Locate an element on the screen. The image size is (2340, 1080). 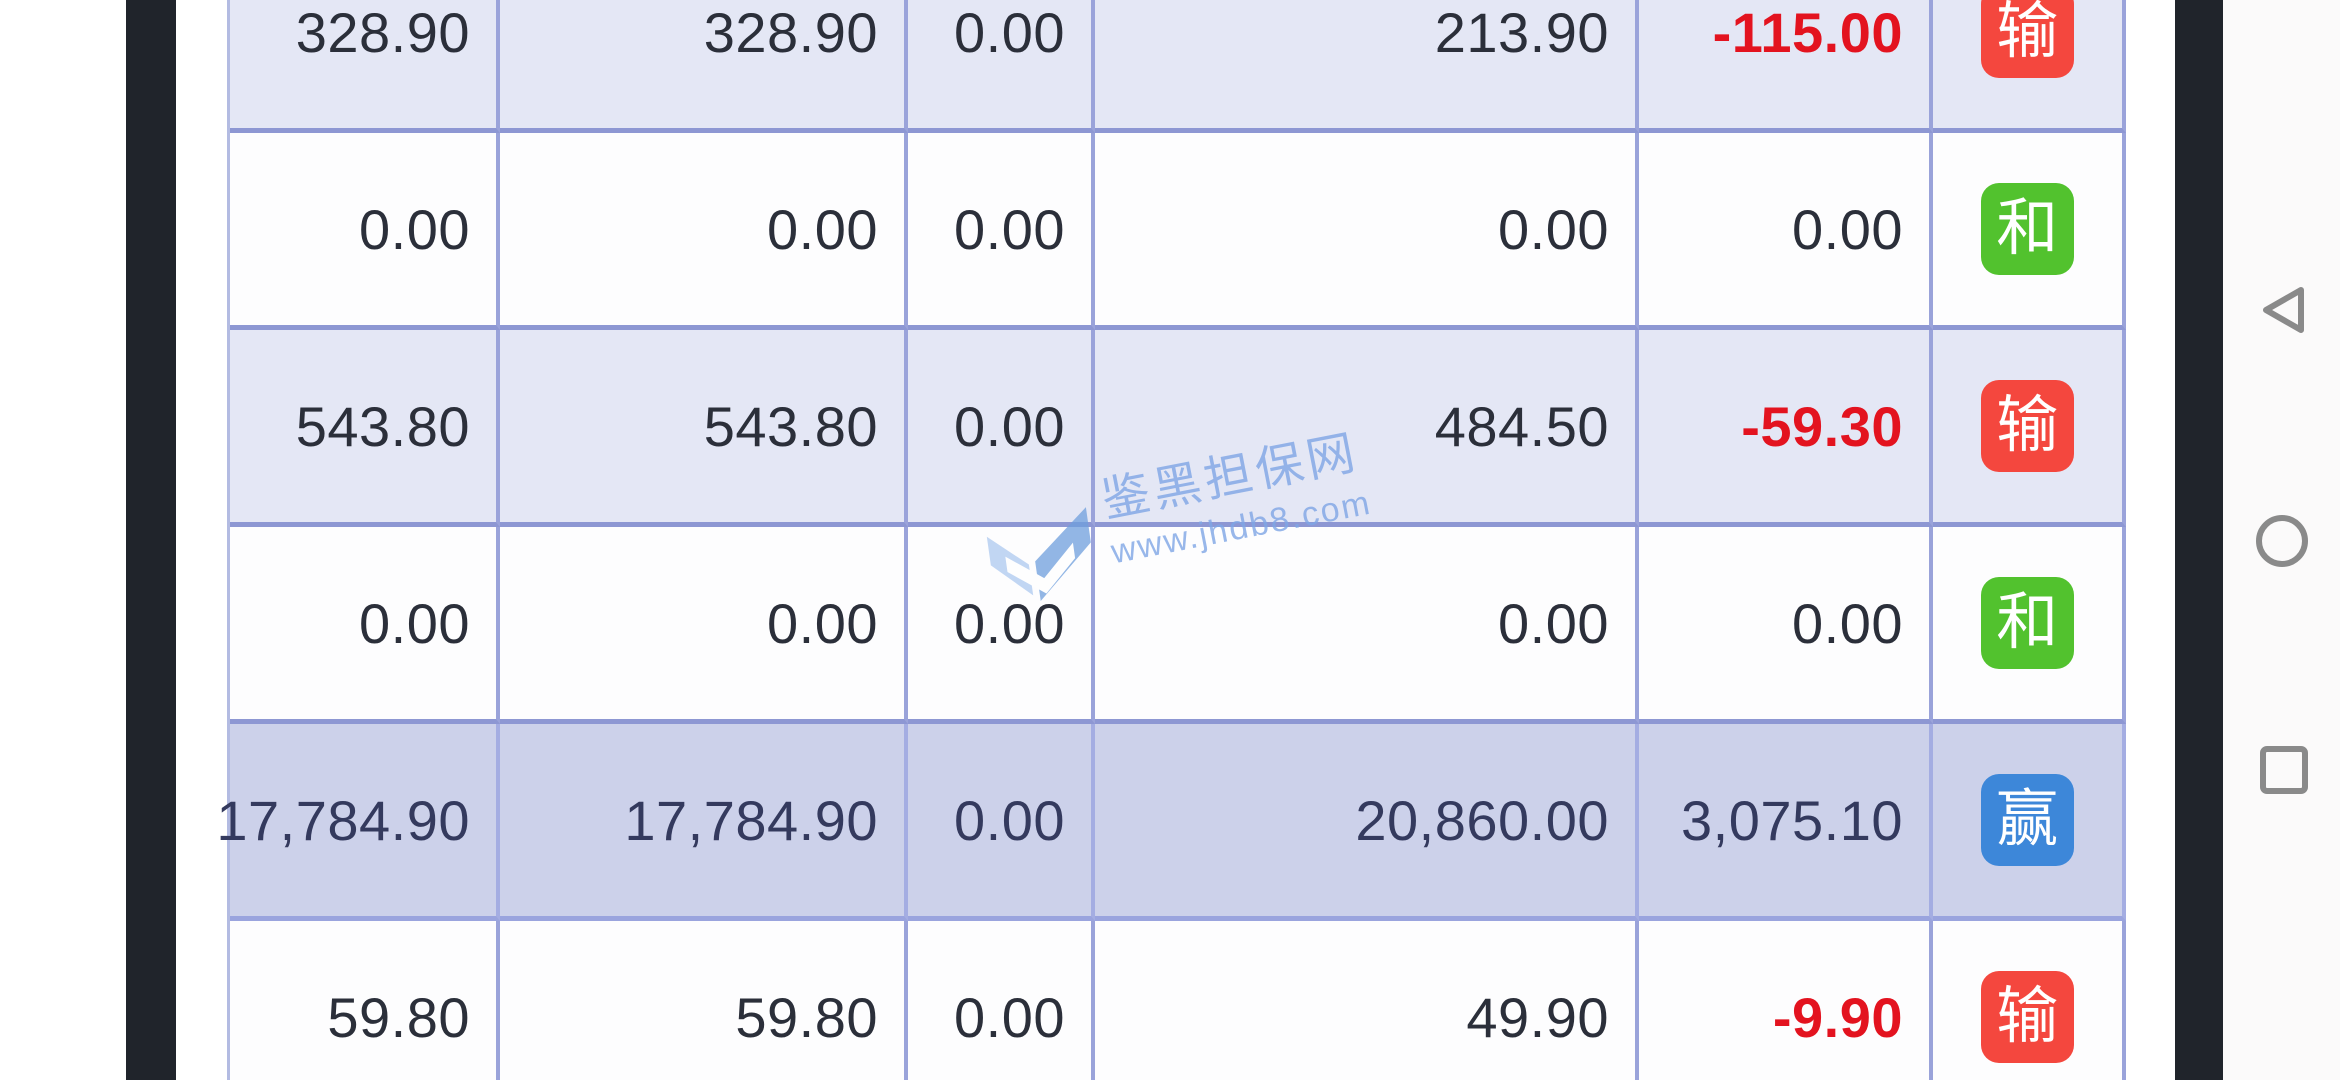
amount-cell: 484.50 is located at coordinates (1367, 428).